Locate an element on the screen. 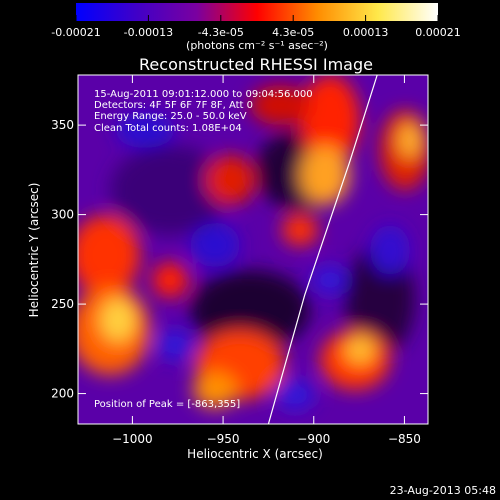 Image resolution: width=500 pixels, height=500 pixels. info-clean-counts: Clean Total counts: 1.08E+04 is located at coordinates (168, 128).